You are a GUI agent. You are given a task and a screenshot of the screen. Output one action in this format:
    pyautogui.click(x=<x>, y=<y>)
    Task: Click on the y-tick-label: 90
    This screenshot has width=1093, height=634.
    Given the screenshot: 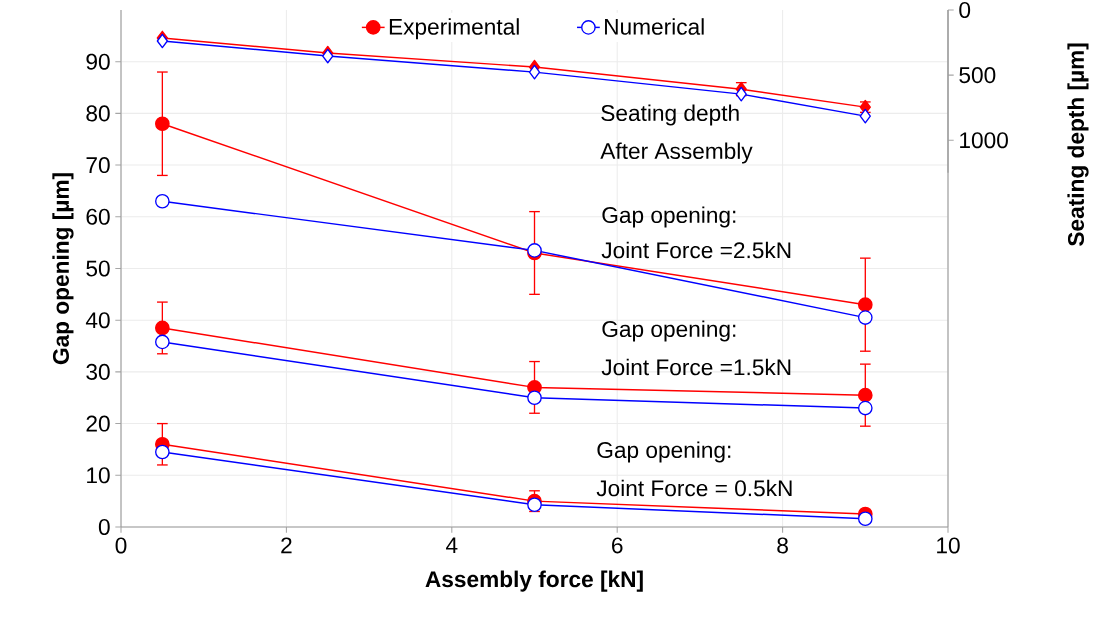 What is the action you would take?
    pyautogui.click(x=98, y=61)
    